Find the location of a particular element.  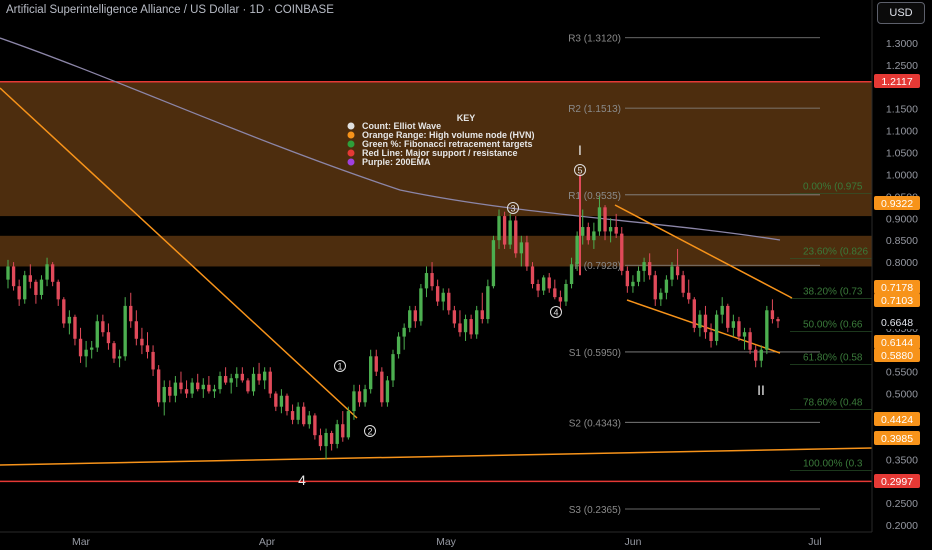

fib-label: 0.00% (0.975 is located at coordinates (833, 186).